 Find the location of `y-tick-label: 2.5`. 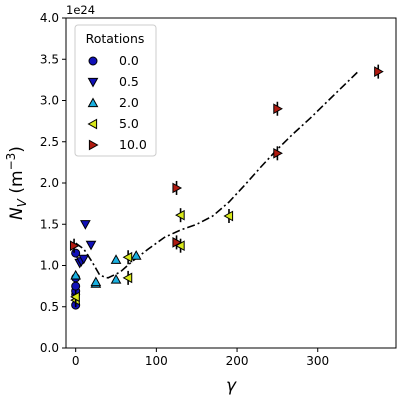

y-tick-label: 2.5 is located at coordinates (49, 142).